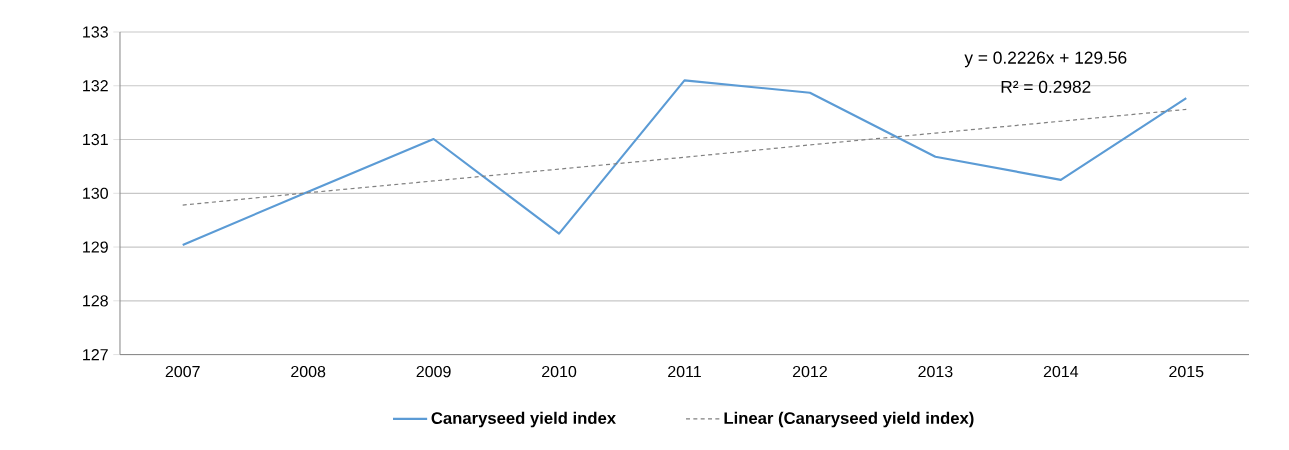  I want to click on y-tick-label: 131, so click(95, 139).